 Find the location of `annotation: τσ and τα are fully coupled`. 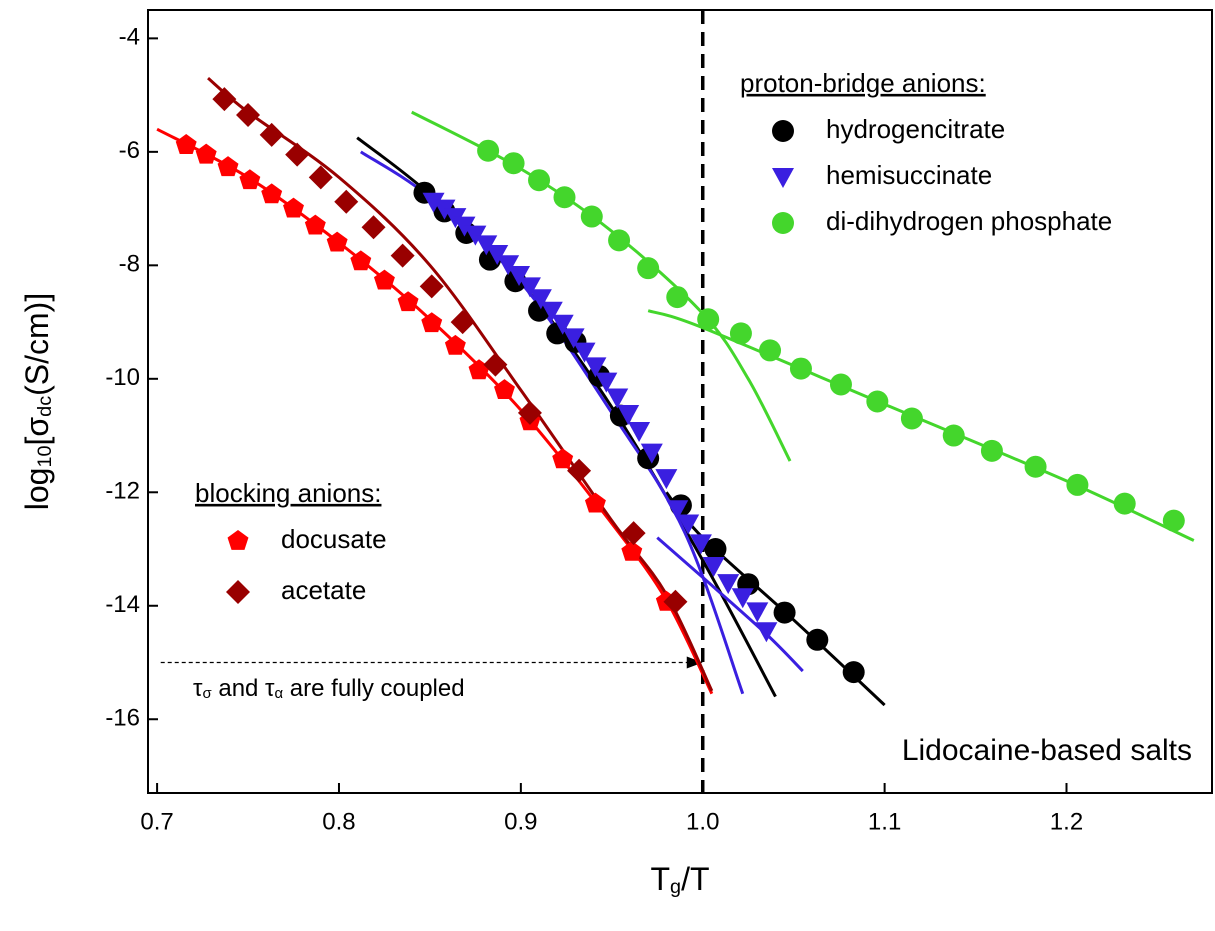

annotation: τσ and τα are fully coupled is located at coordinates (329, 688).